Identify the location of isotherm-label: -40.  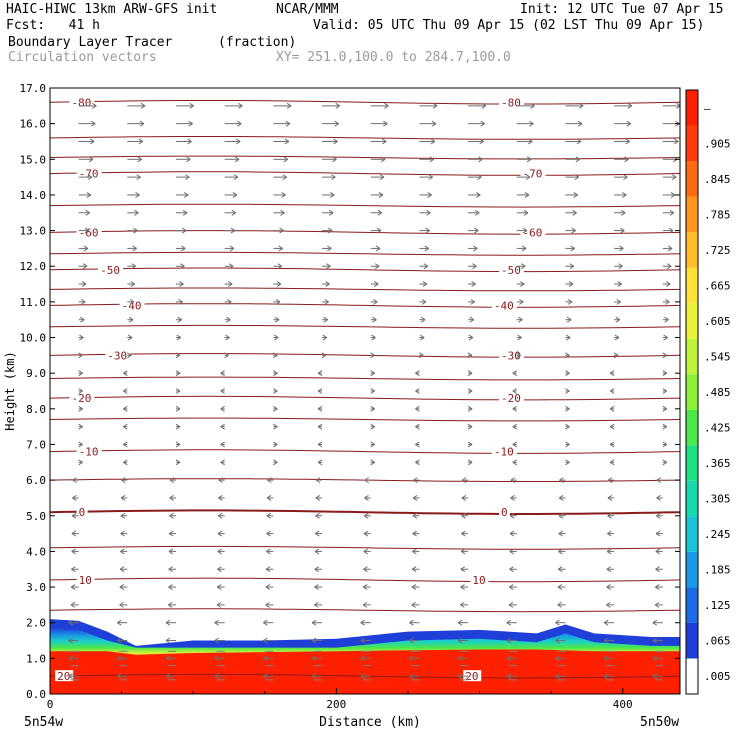
(132, 305).